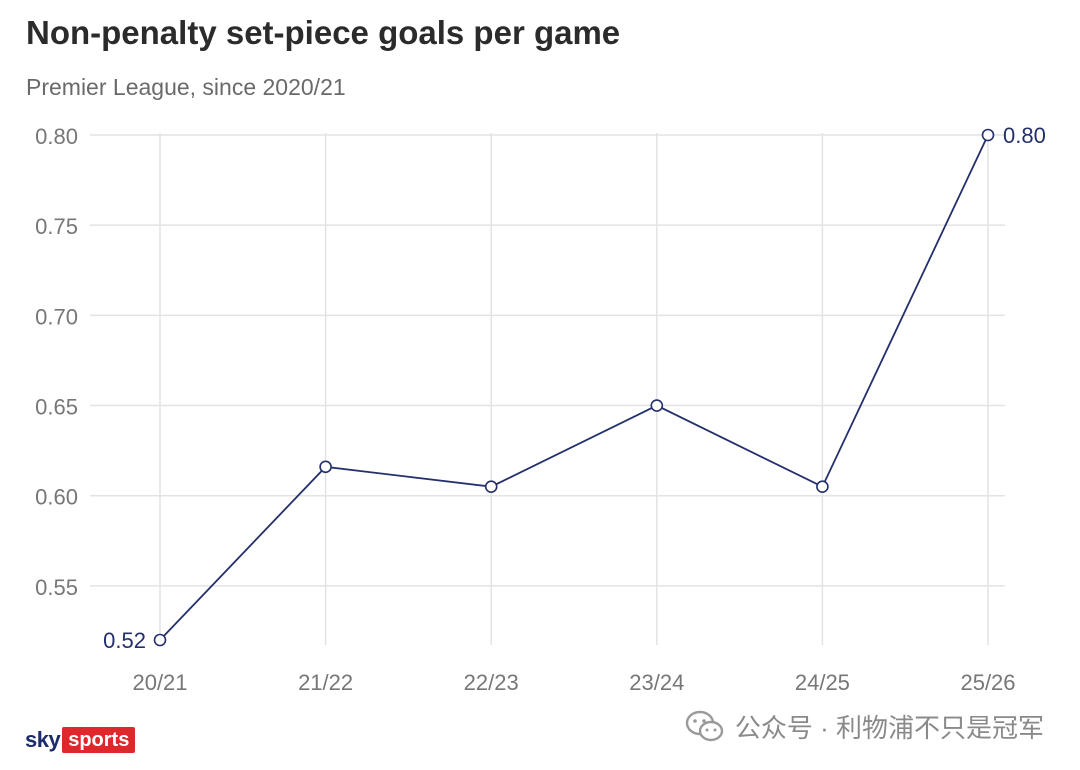  I want to click on data-label: 0.52, so click(124, 640).